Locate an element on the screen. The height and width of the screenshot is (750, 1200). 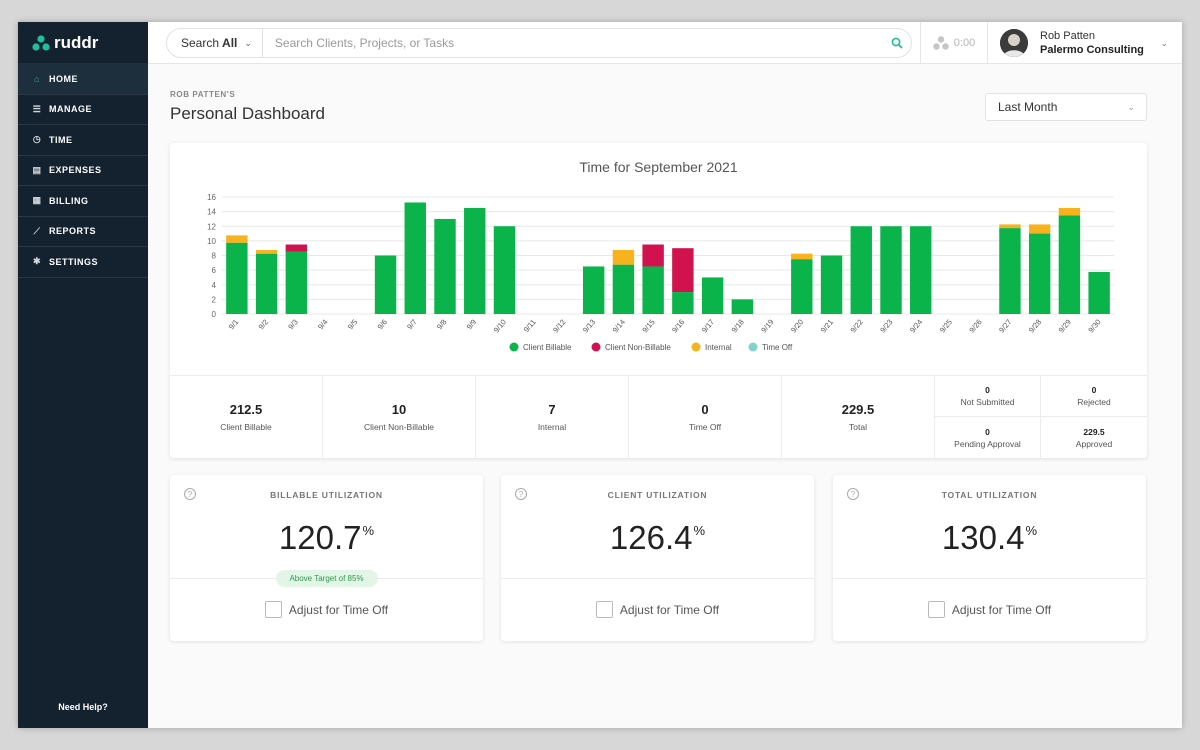
search-icon is located at coordinates (897, 43).